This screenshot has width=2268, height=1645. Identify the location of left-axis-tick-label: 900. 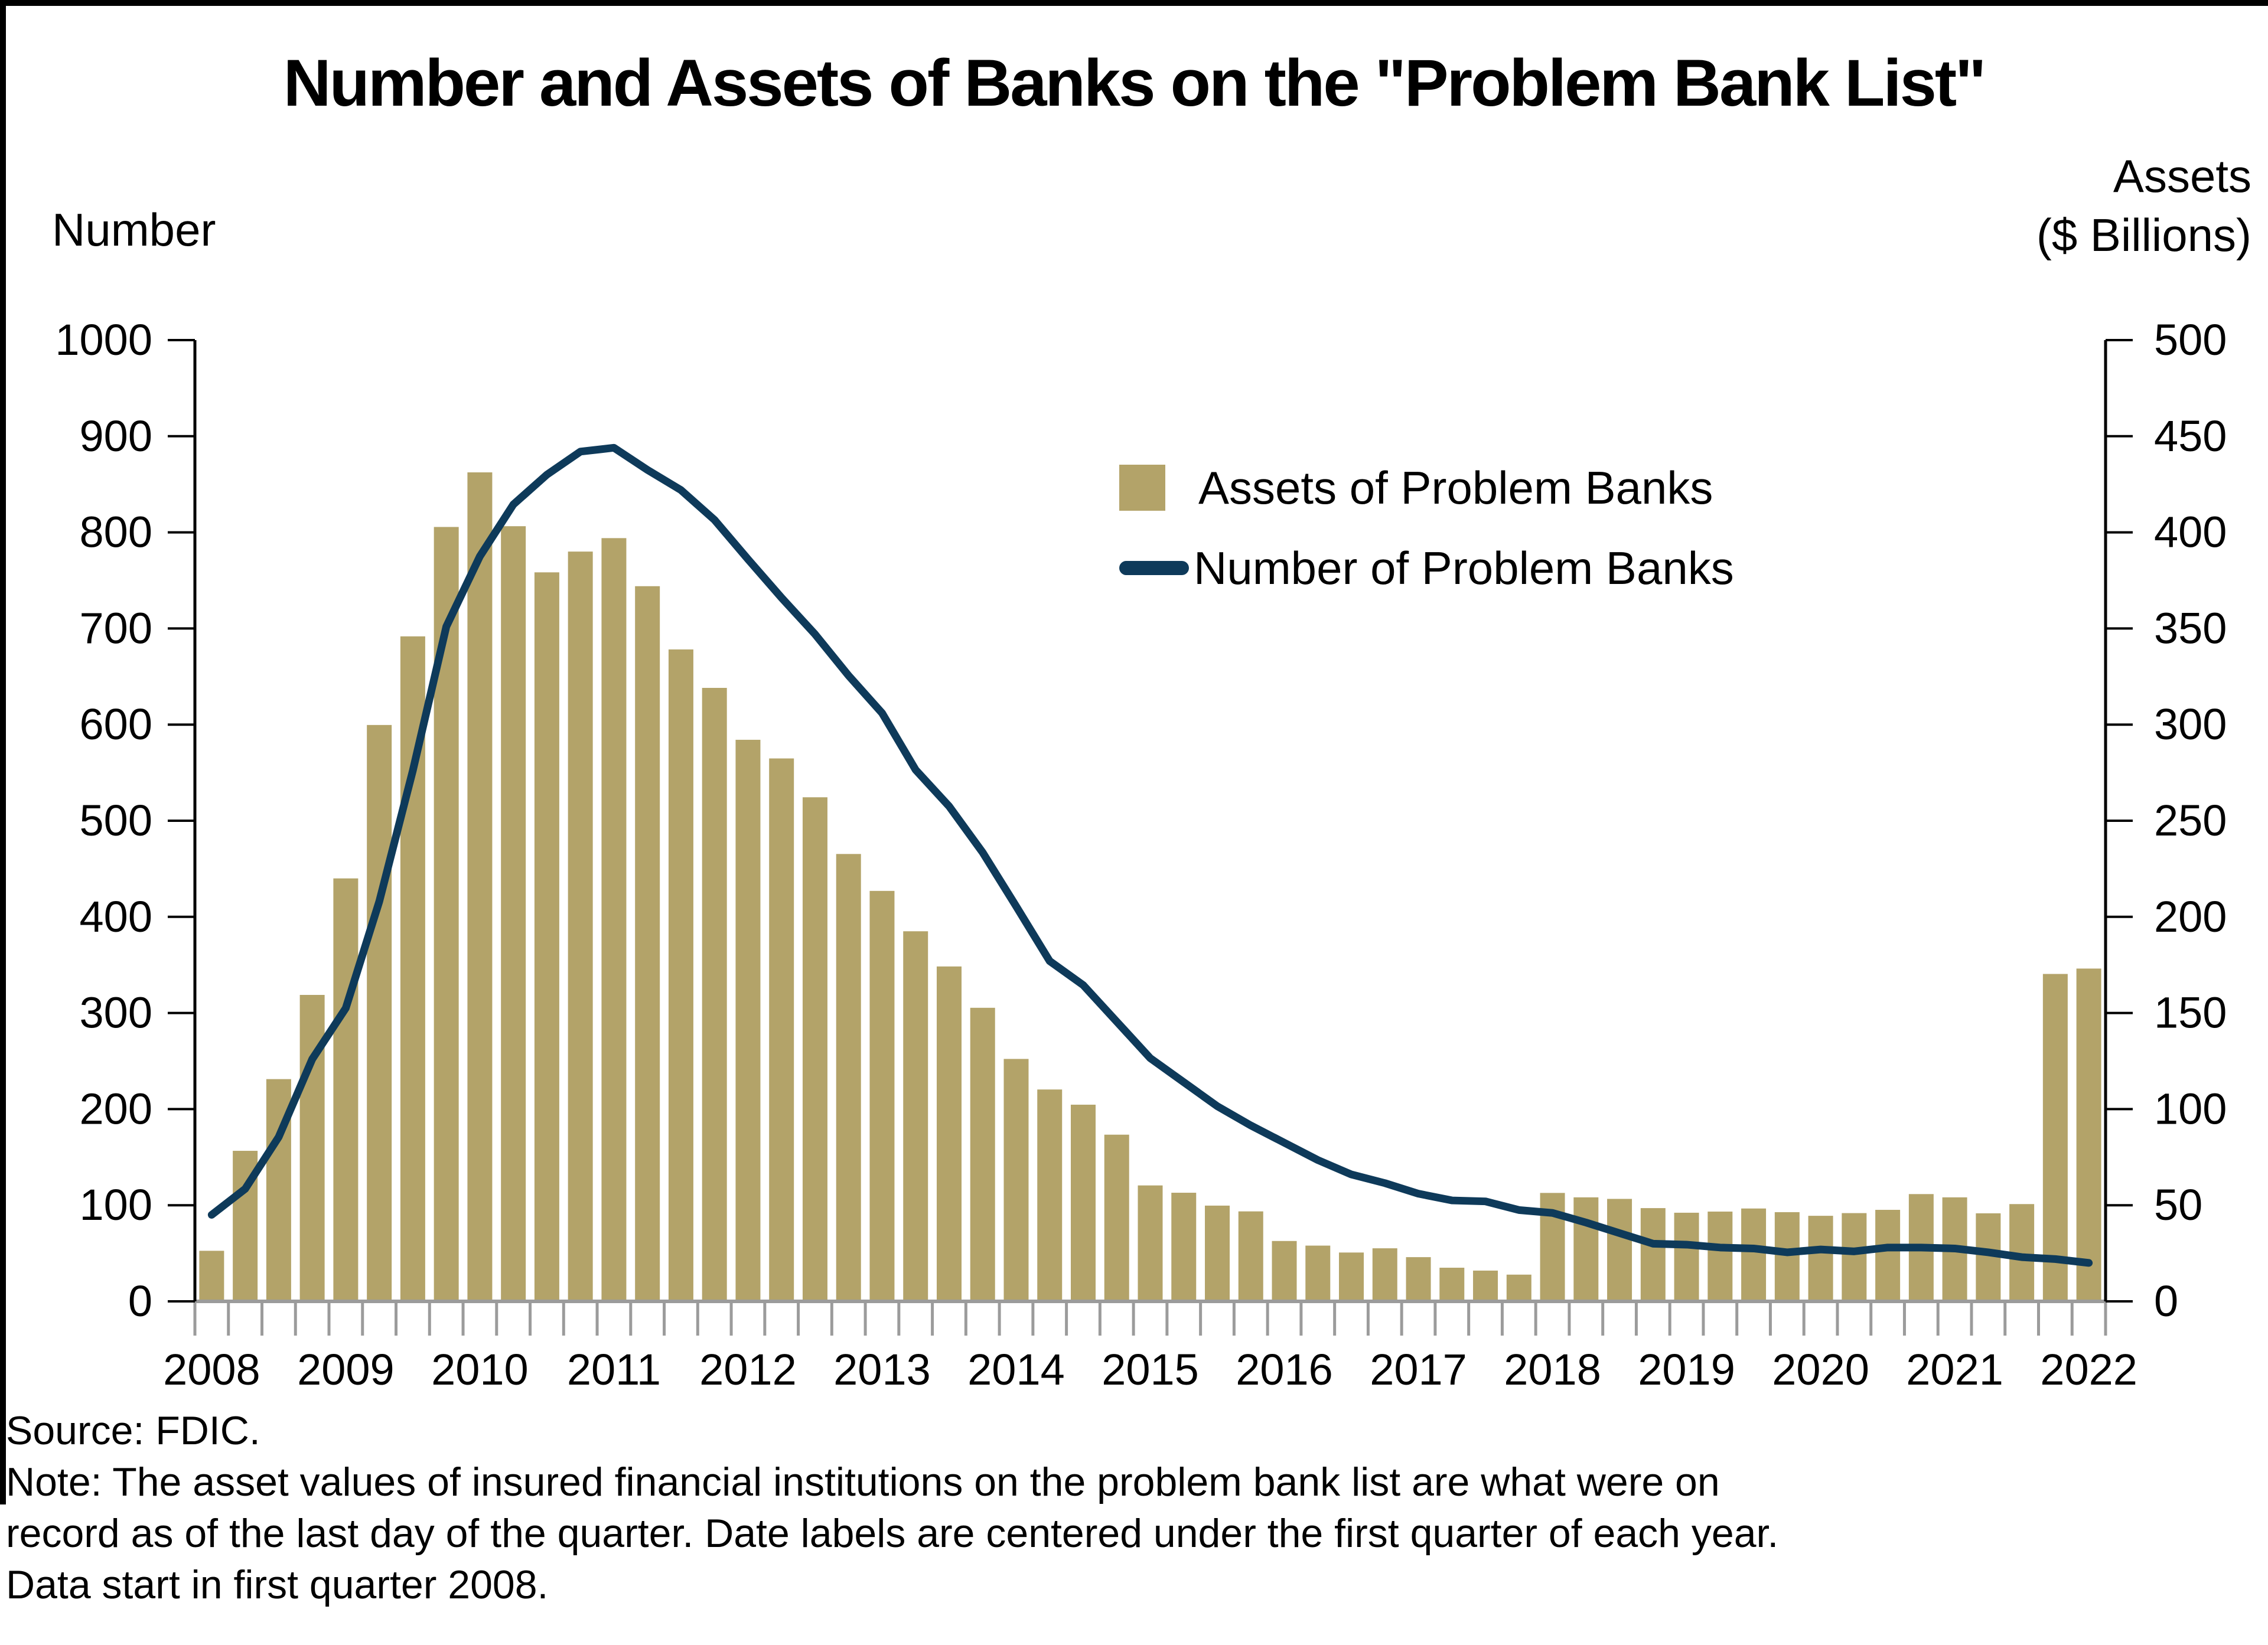
(116, 436).